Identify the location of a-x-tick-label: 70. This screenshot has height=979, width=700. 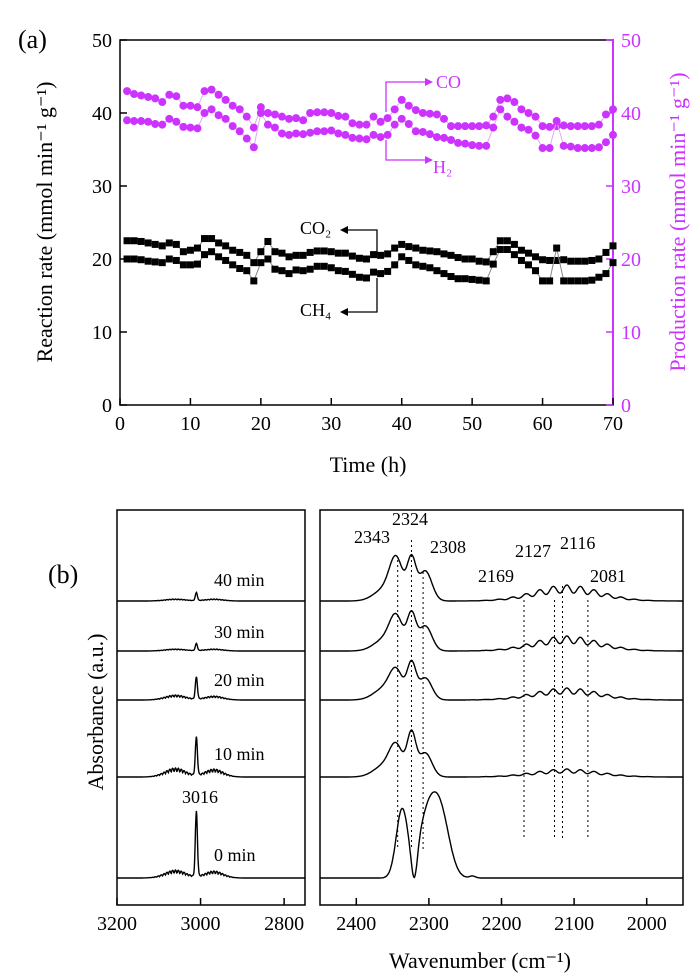
(613, 424).